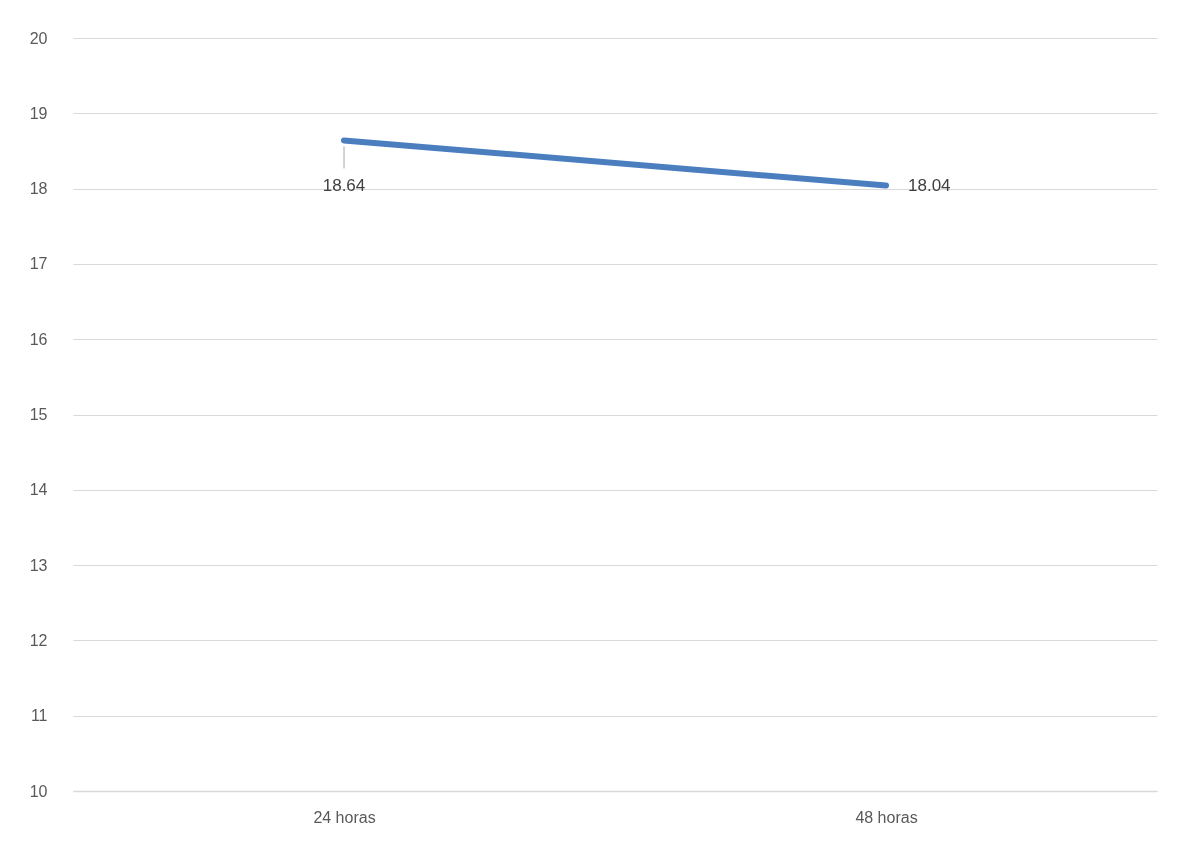 Image resolution: width=1188 pixels, height=845 pixels. Describe the element at coordinates (344, 186) in the screenshot. I see `data-label: 18.64` at that location.